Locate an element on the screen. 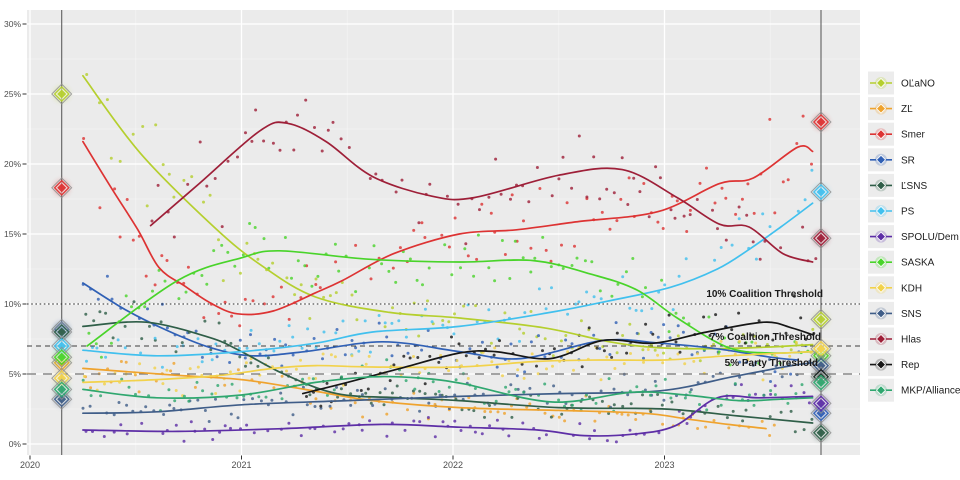 The height and width of the screenshot is (480, 960). trend-line-zl is located at coordinates (424, 398).